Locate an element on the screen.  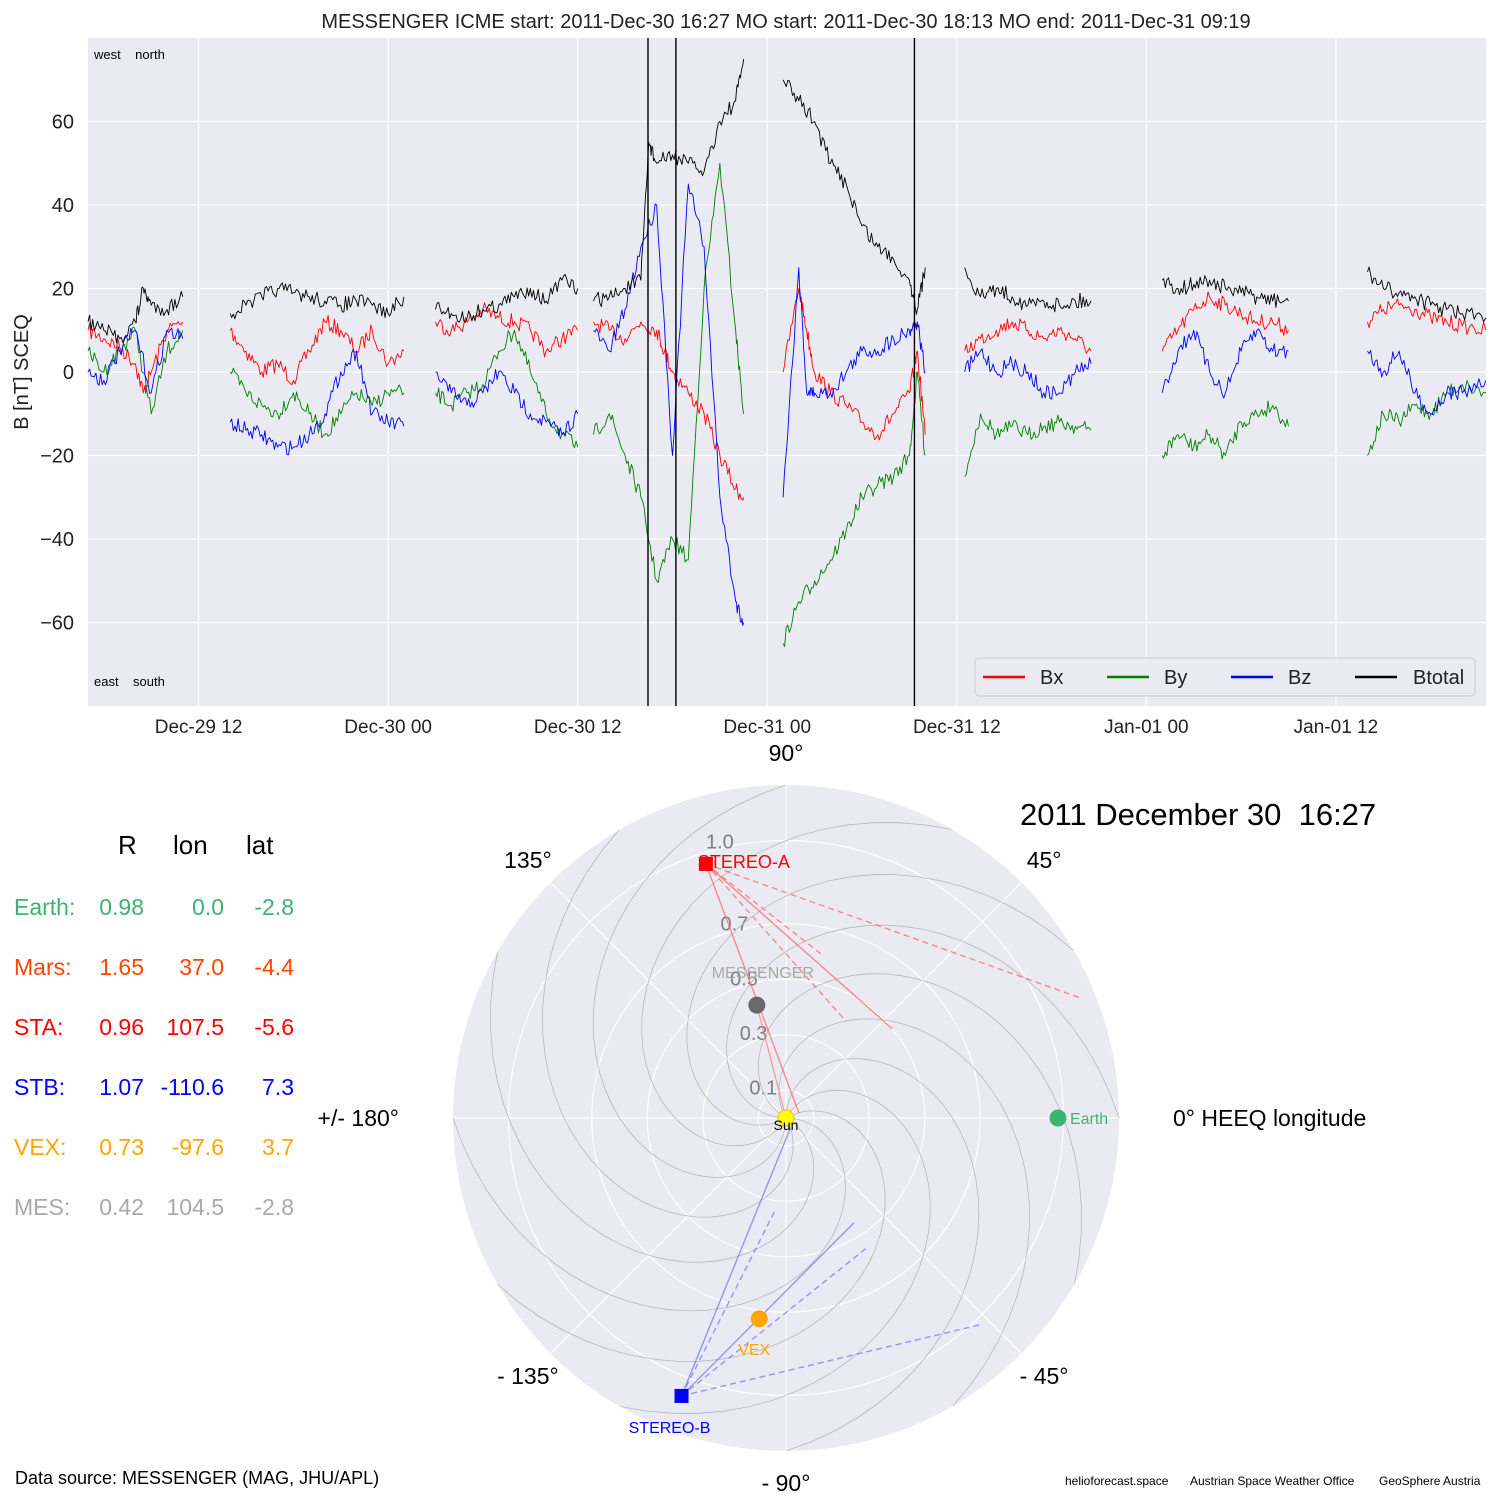
positions-cell-lat: -5.6 is located at coordinates (274, 1027).